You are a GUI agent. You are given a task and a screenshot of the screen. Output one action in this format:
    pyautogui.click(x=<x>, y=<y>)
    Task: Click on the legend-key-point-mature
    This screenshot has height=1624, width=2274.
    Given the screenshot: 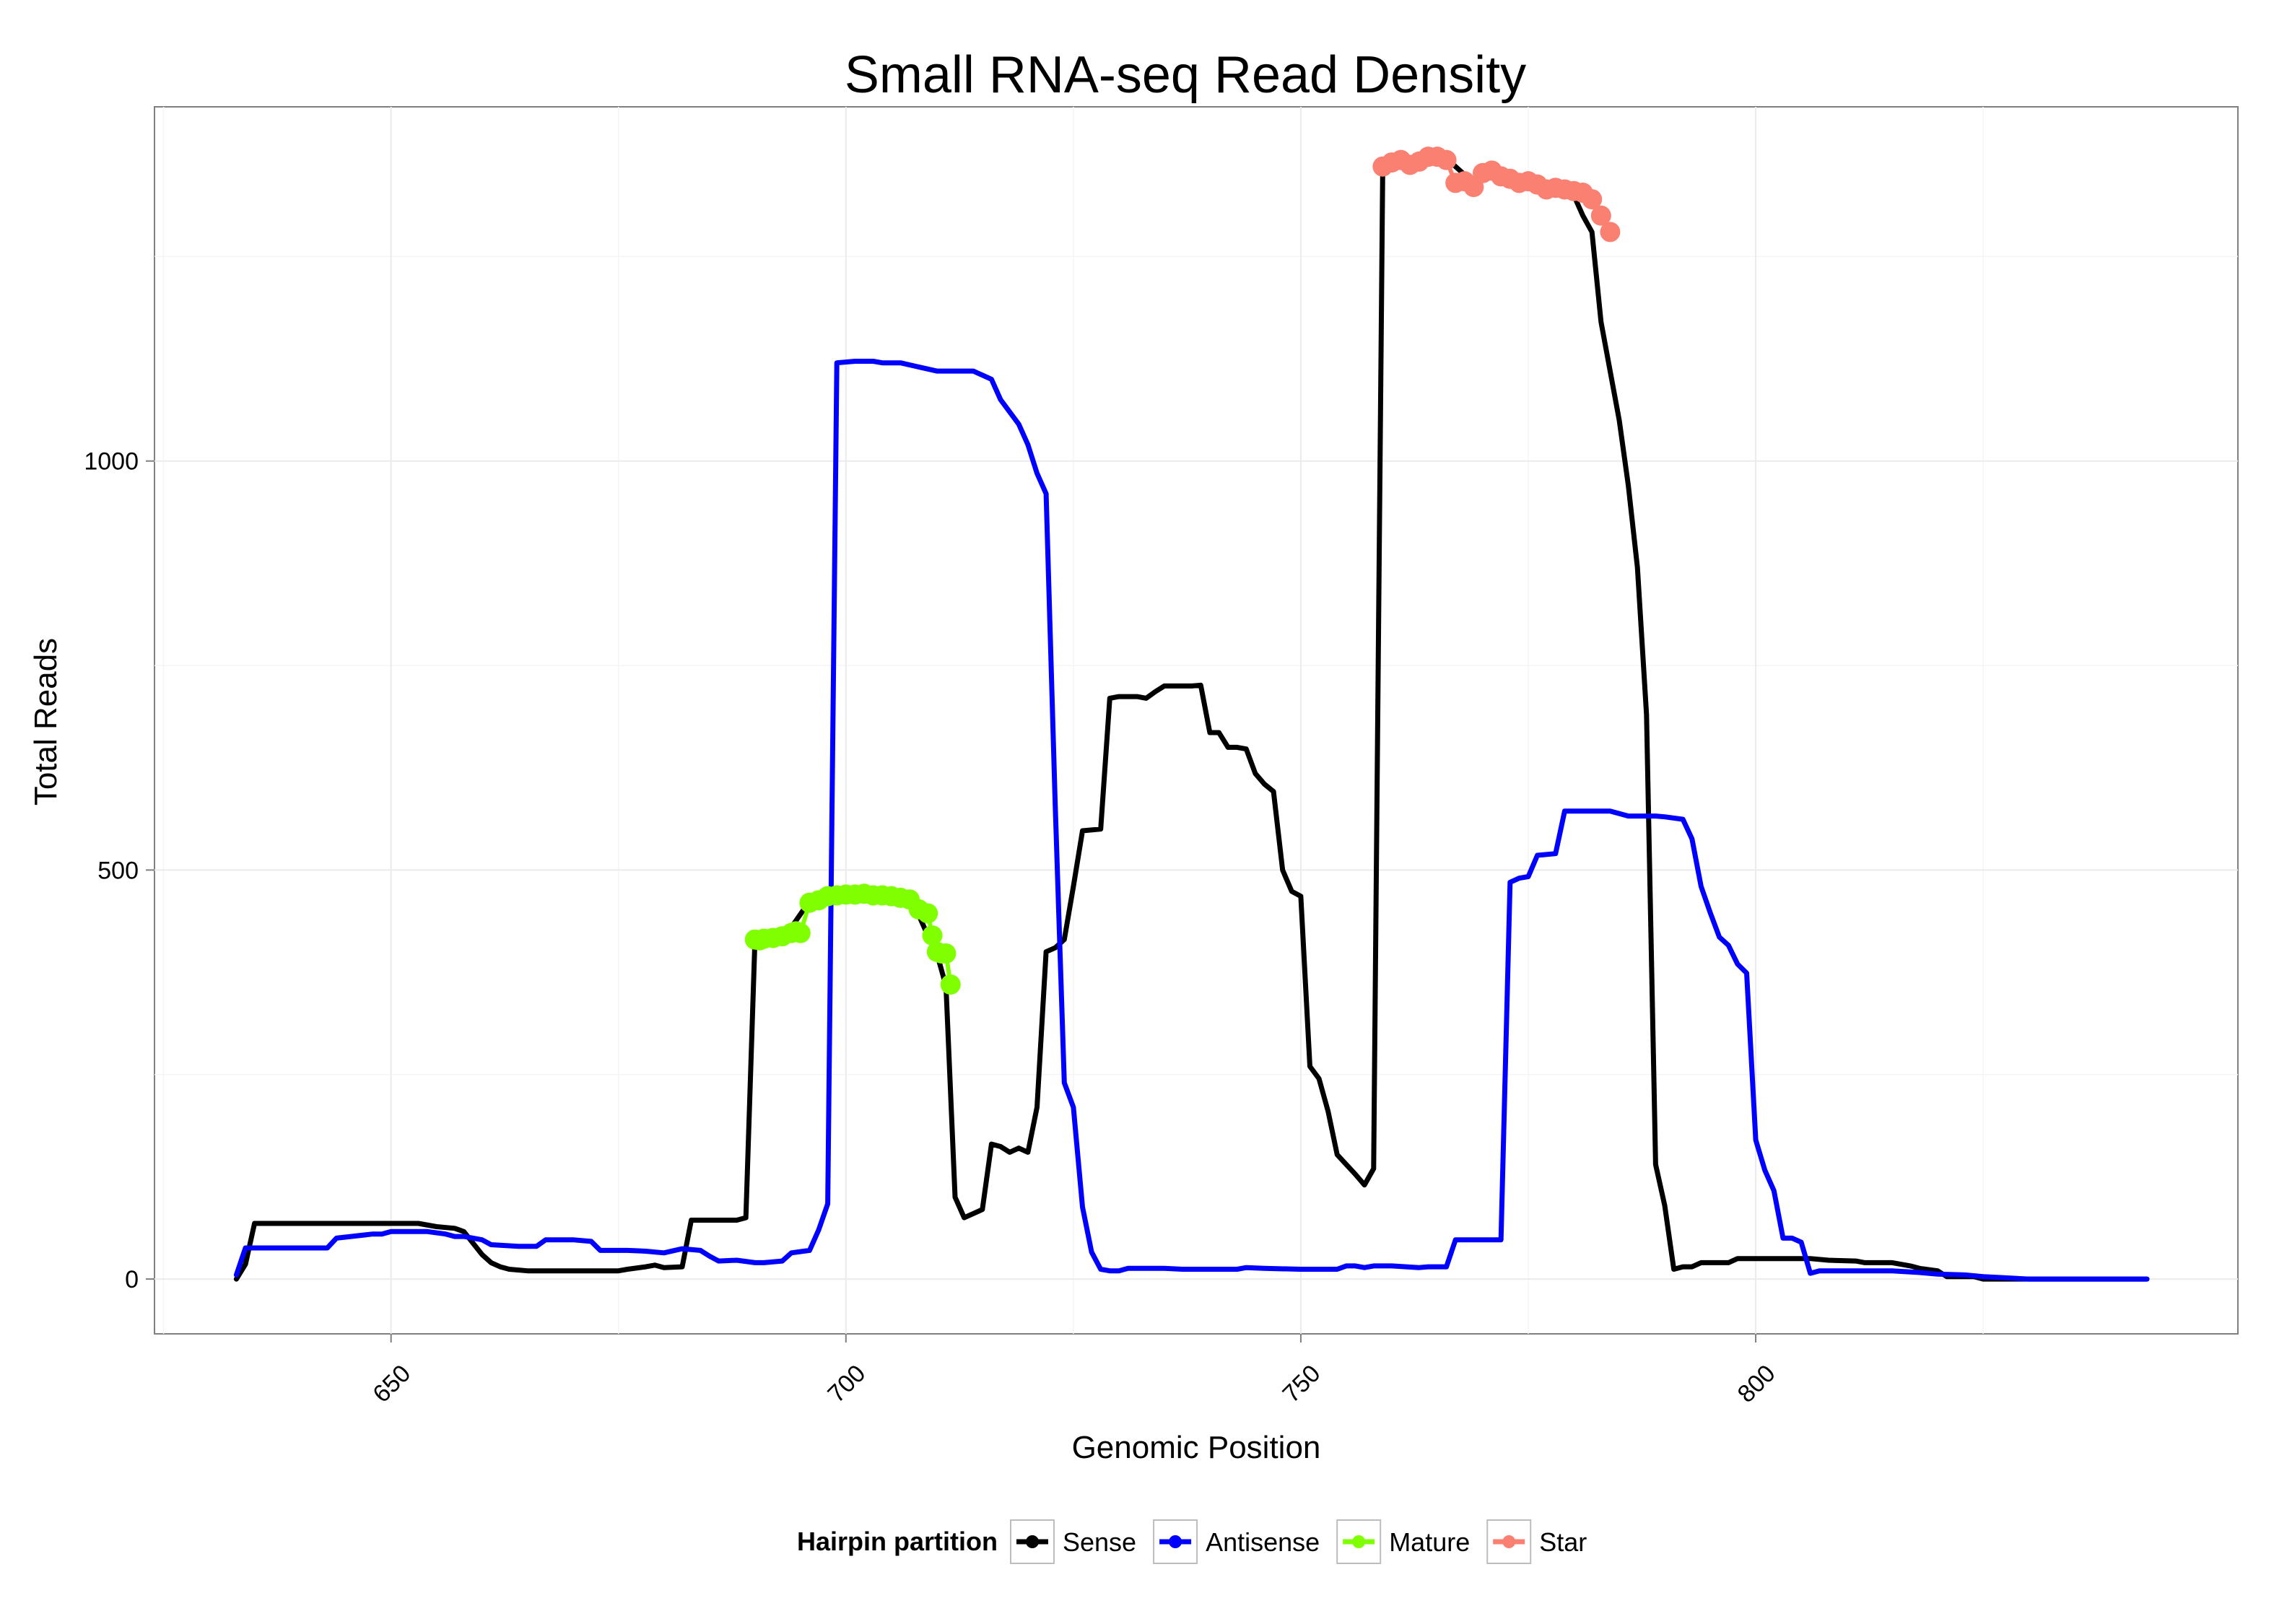 What is the action you would take?
    pyautogui.click(x=1359, y=1541)
    